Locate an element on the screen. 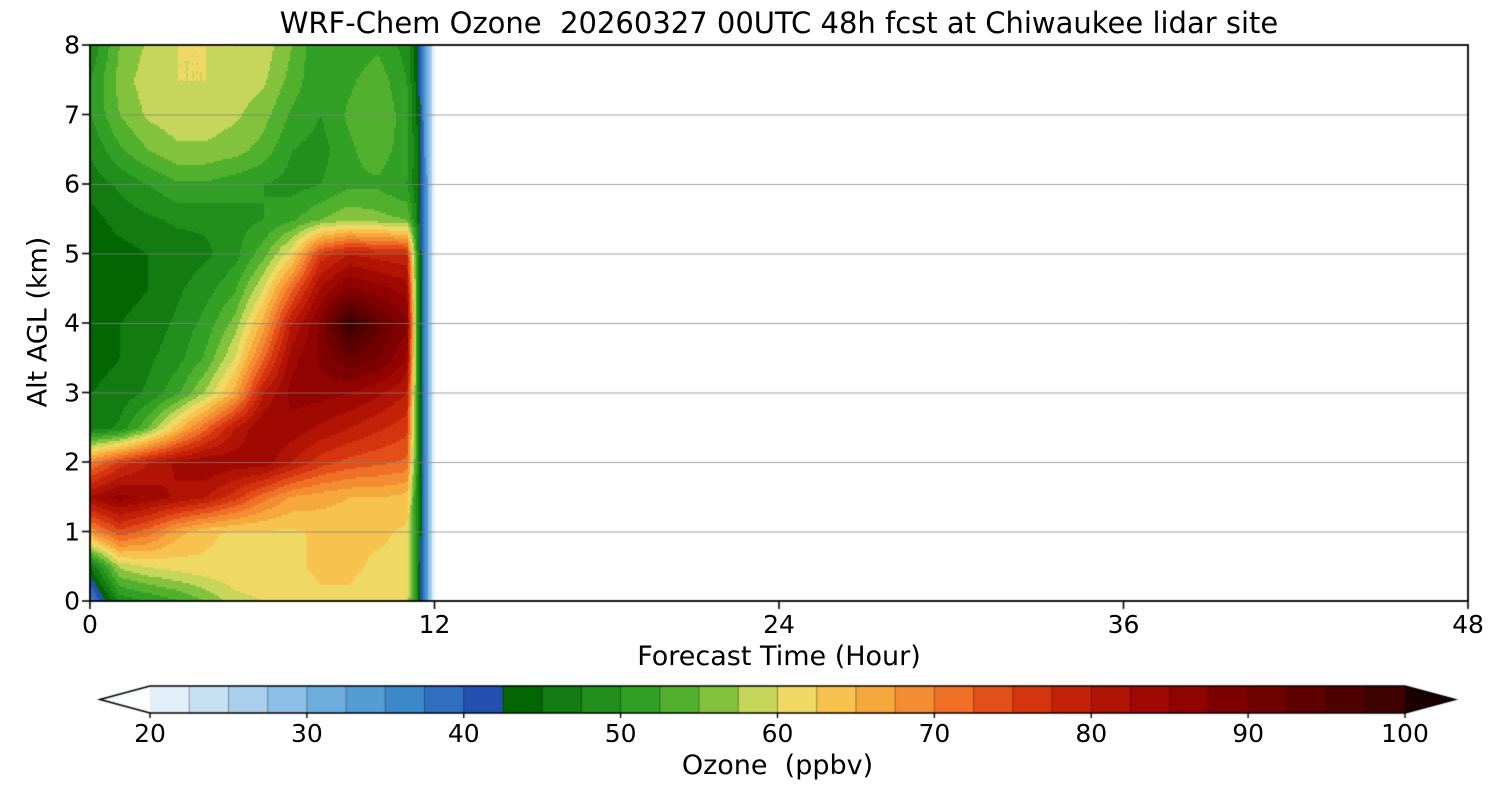 The image size is (1500, 800). x-tick-label: 0 is located at coordinates (90, 624).